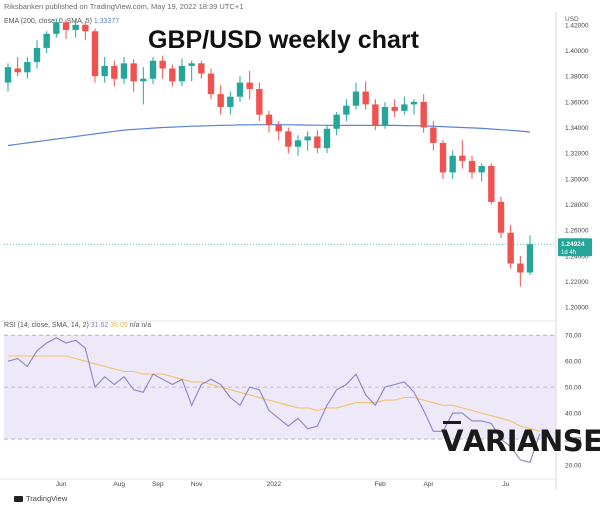 Image resolution: width=600 pixels, height=507 pixels. What do you see at coordinates (577, 179) in the screenshot?
I see `price-tick-label: 1.30000` at bounding box center [577, 179].